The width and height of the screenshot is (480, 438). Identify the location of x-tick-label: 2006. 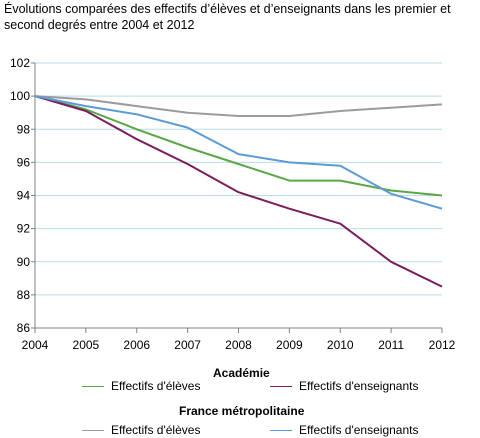
(136, 345).